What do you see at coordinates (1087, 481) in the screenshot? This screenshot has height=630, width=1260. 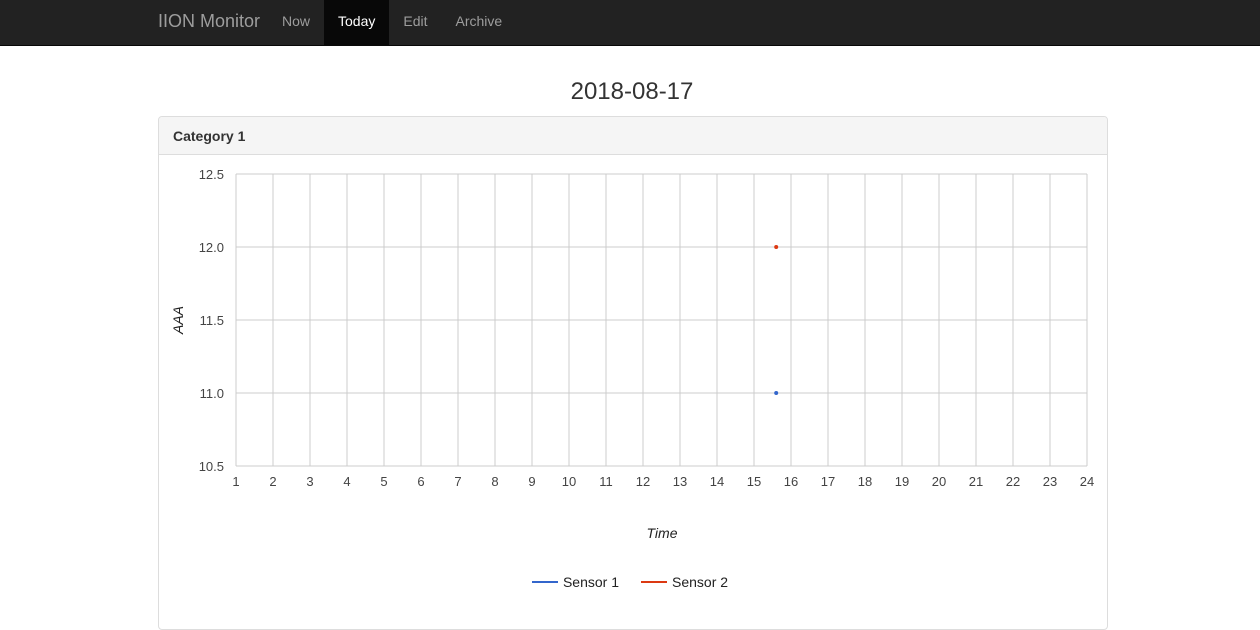 I see `x-tick-label: 24` at bounding box center [1087, 481].